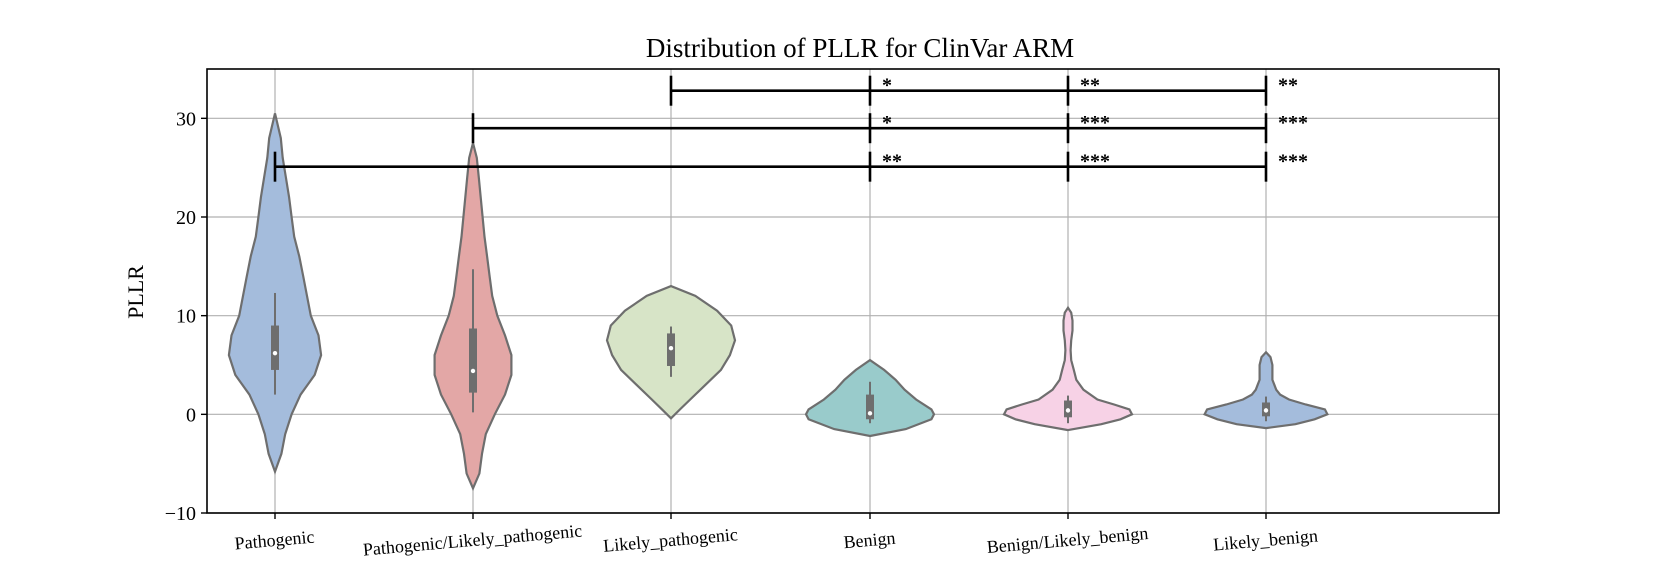 The image size is (1661, 575). I want to click on y-tick-label: 10, so click(186, 317).